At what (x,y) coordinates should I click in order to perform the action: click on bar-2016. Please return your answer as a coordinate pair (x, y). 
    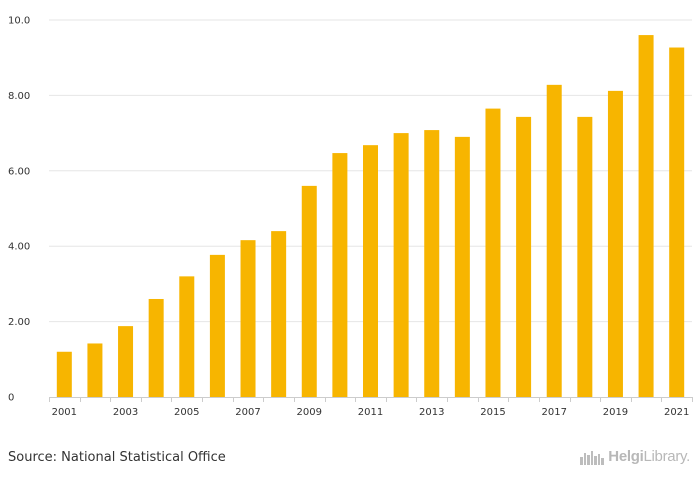
    Looking at the image, I should click on (524, 256).